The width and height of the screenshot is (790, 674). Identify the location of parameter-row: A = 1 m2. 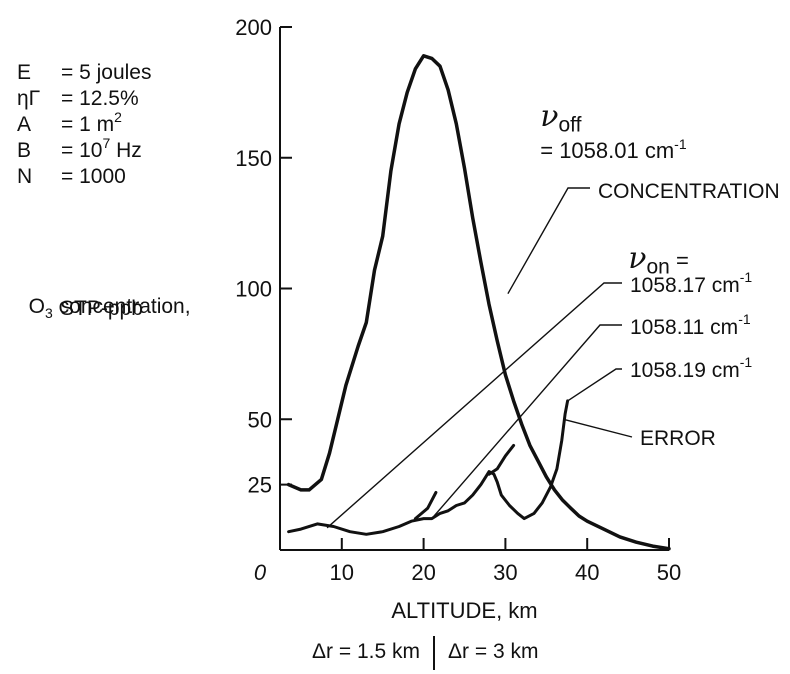
(69, 123).